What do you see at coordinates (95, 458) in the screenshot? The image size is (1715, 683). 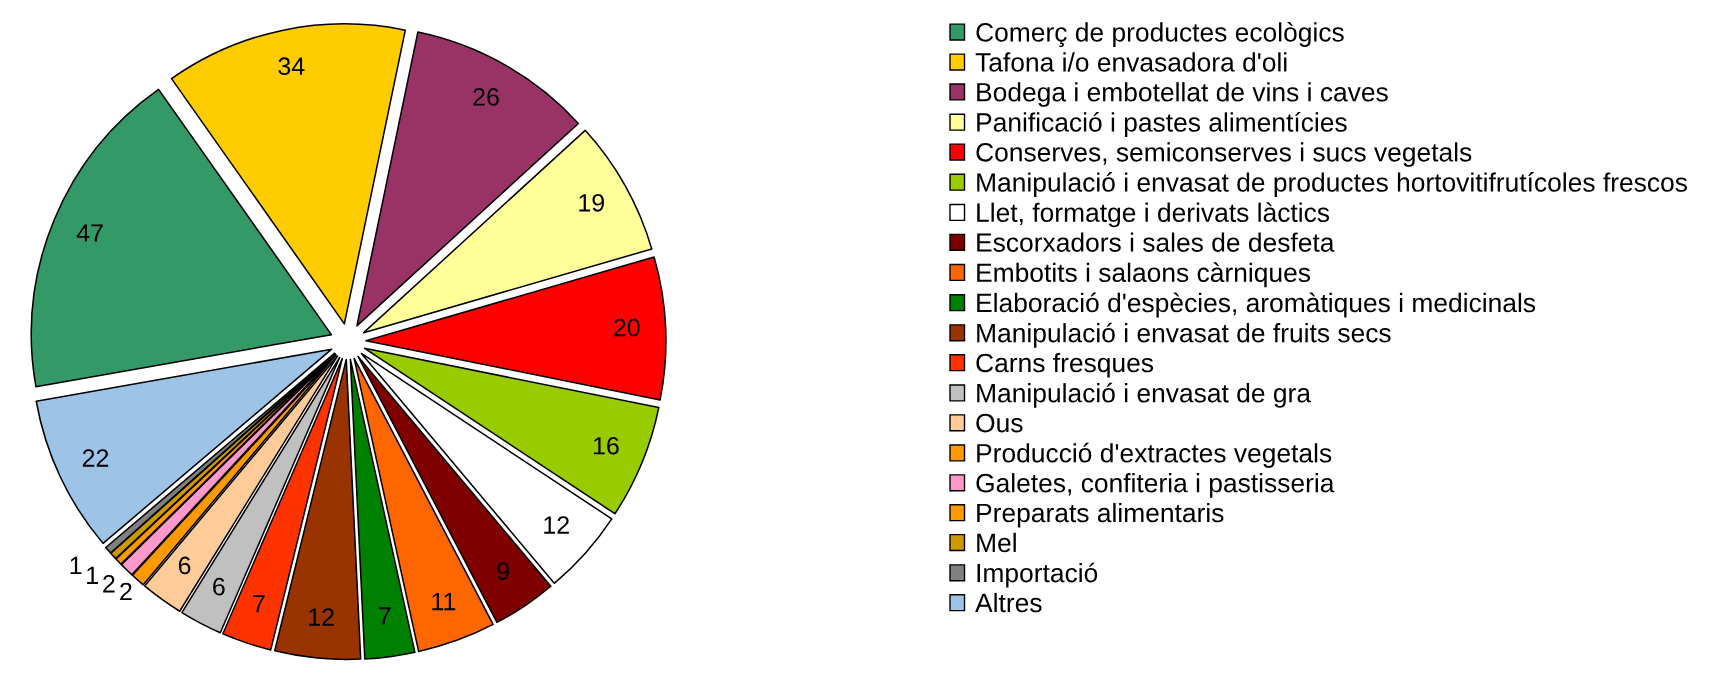 I see `data-label: 22` at bounding box center [95, 458].